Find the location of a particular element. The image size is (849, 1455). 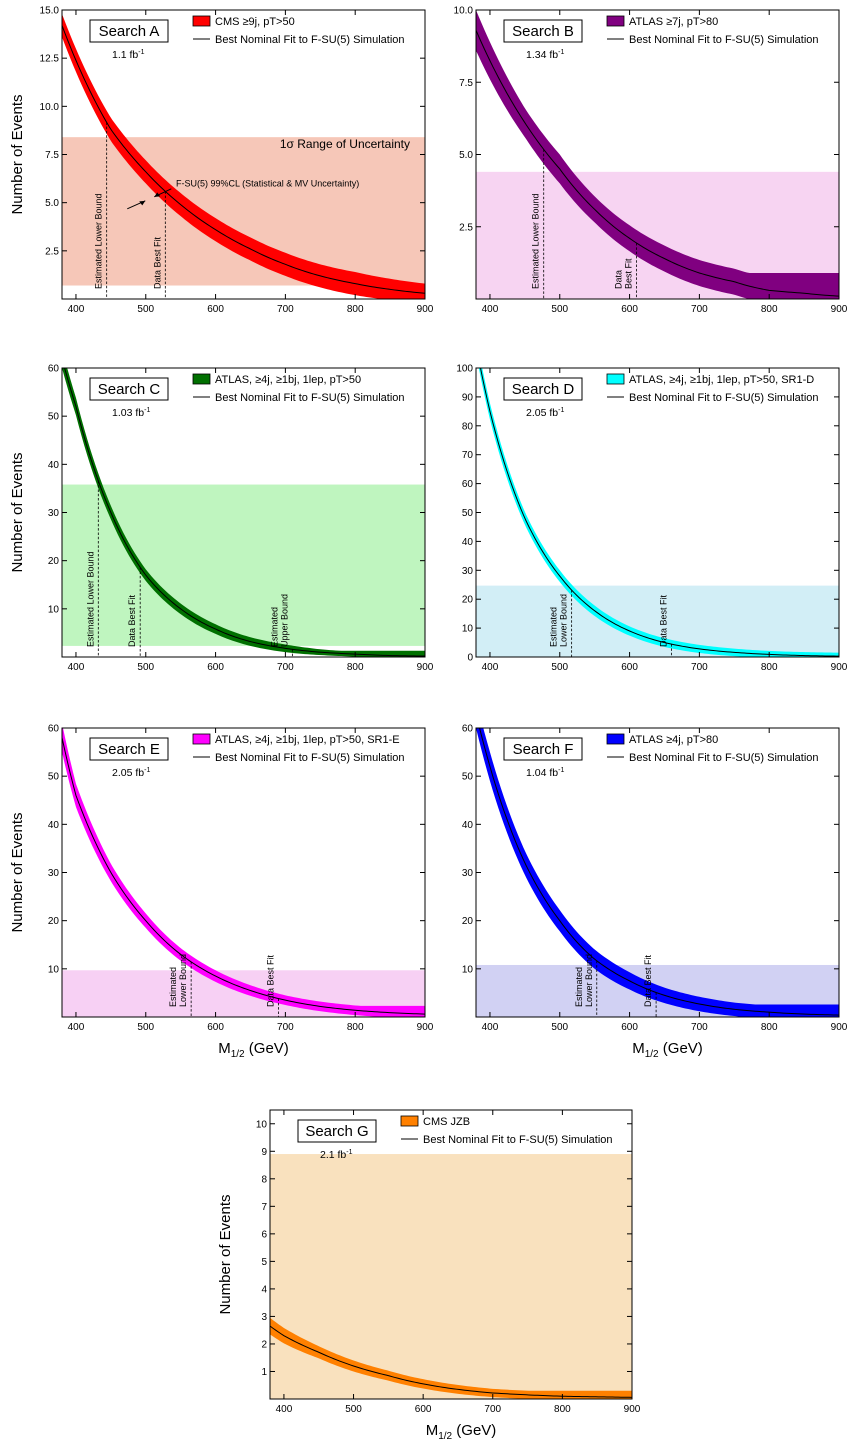

arrow-head is located at coordinates (157, 194).